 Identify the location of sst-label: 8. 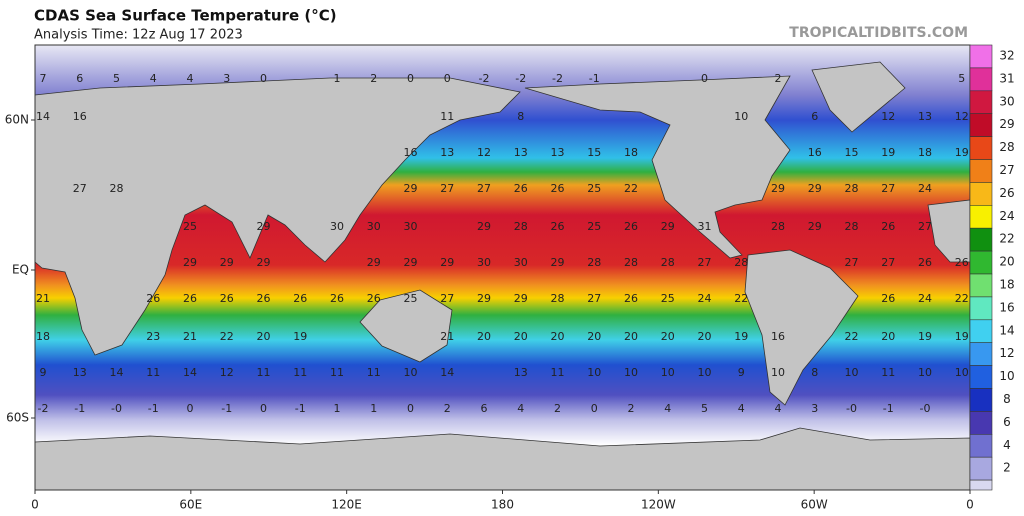
(520, 116).